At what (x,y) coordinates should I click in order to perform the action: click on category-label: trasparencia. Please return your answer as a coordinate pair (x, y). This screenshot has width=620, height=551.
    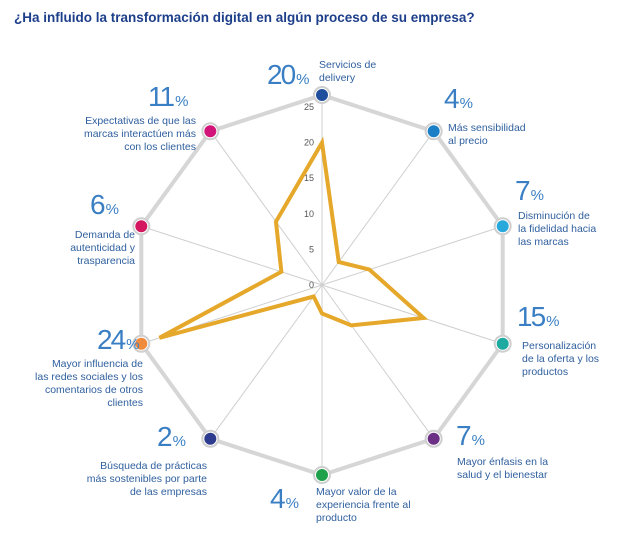
    Looking at the image, I should click on (106, 261).